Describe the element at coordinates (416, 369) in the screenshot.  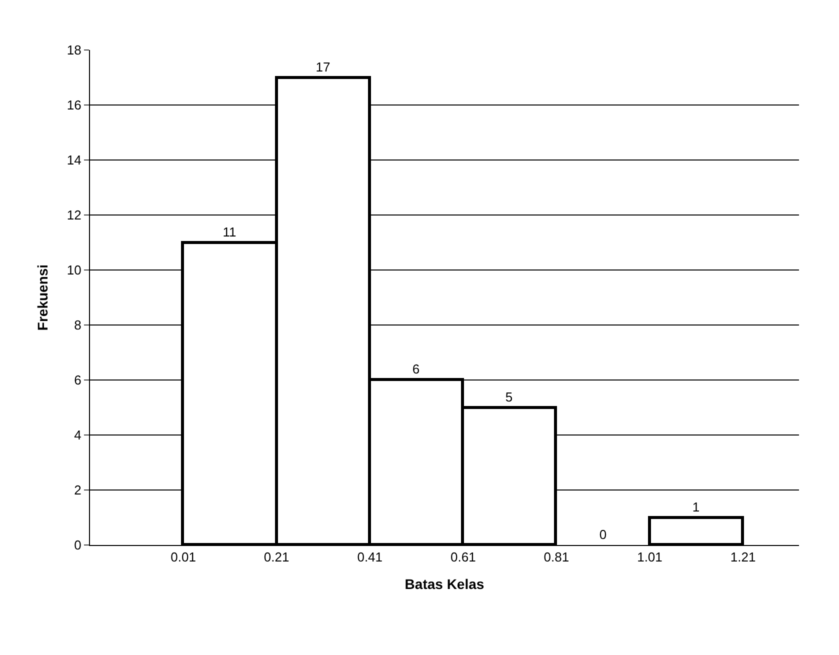
I see `data-label: 6` at that location.